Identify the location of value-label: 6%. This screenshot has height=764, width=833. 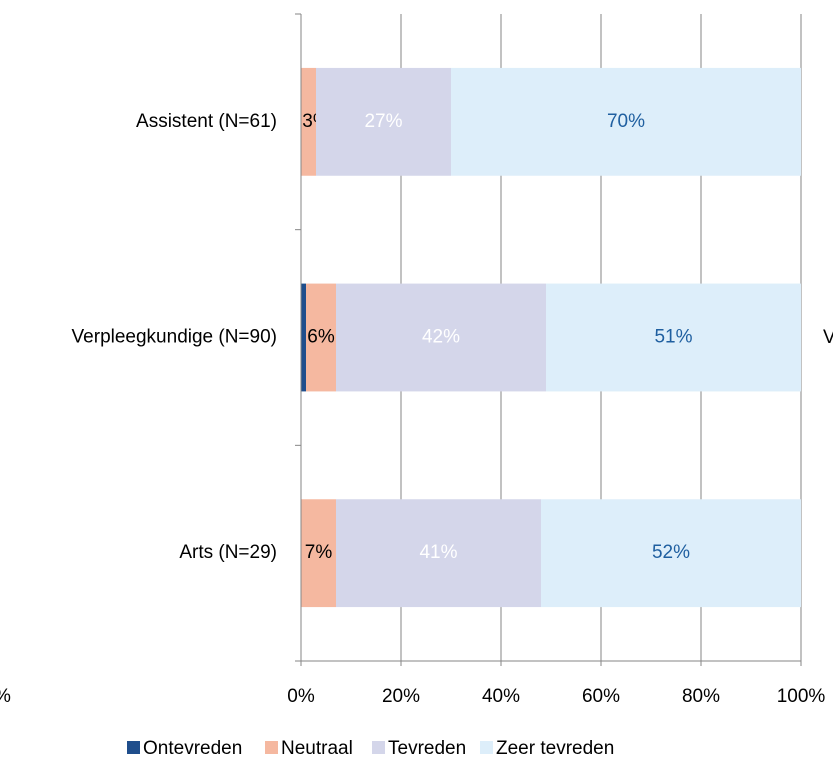
(321, 337).